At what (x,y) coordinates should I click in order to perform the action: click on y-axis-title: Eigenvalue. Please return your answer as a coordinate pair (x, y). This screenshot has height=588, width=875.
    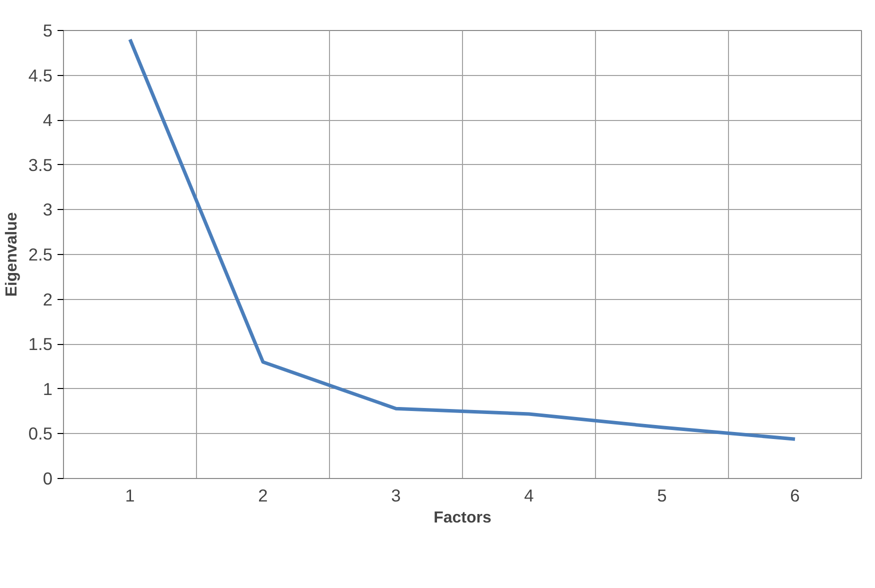
    Looking at the image, I should click on (11, 254).